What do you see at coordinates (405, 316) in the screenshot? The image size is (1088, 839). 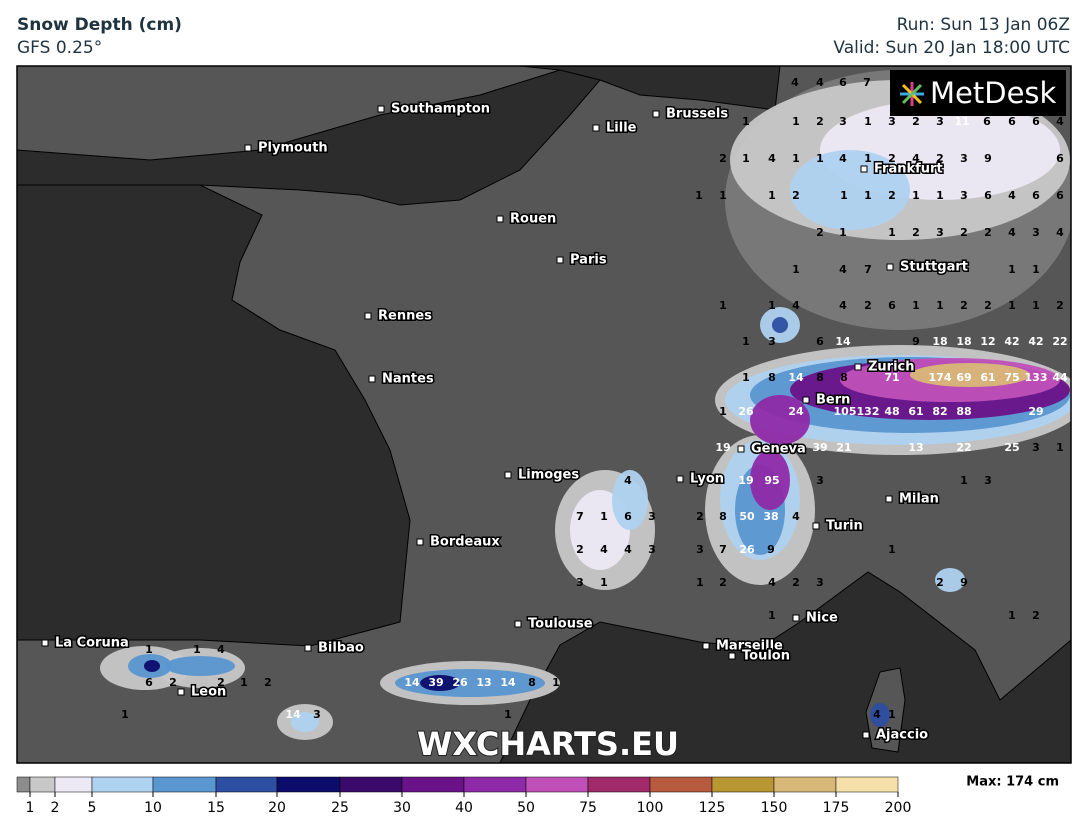 I see `city-label: Rennes` at bounding box center [405, 316].